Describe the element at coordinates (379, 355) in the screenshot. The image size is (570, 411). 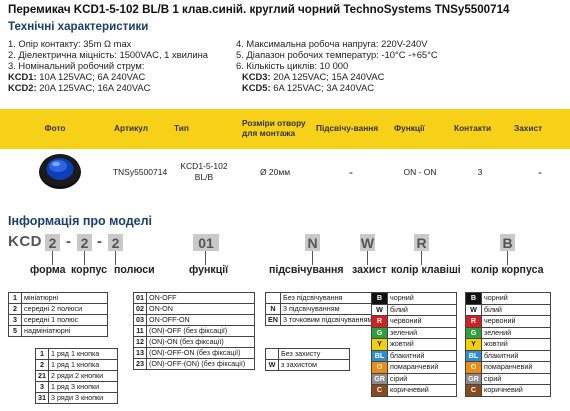
I see `colors-code: BL` at that location.